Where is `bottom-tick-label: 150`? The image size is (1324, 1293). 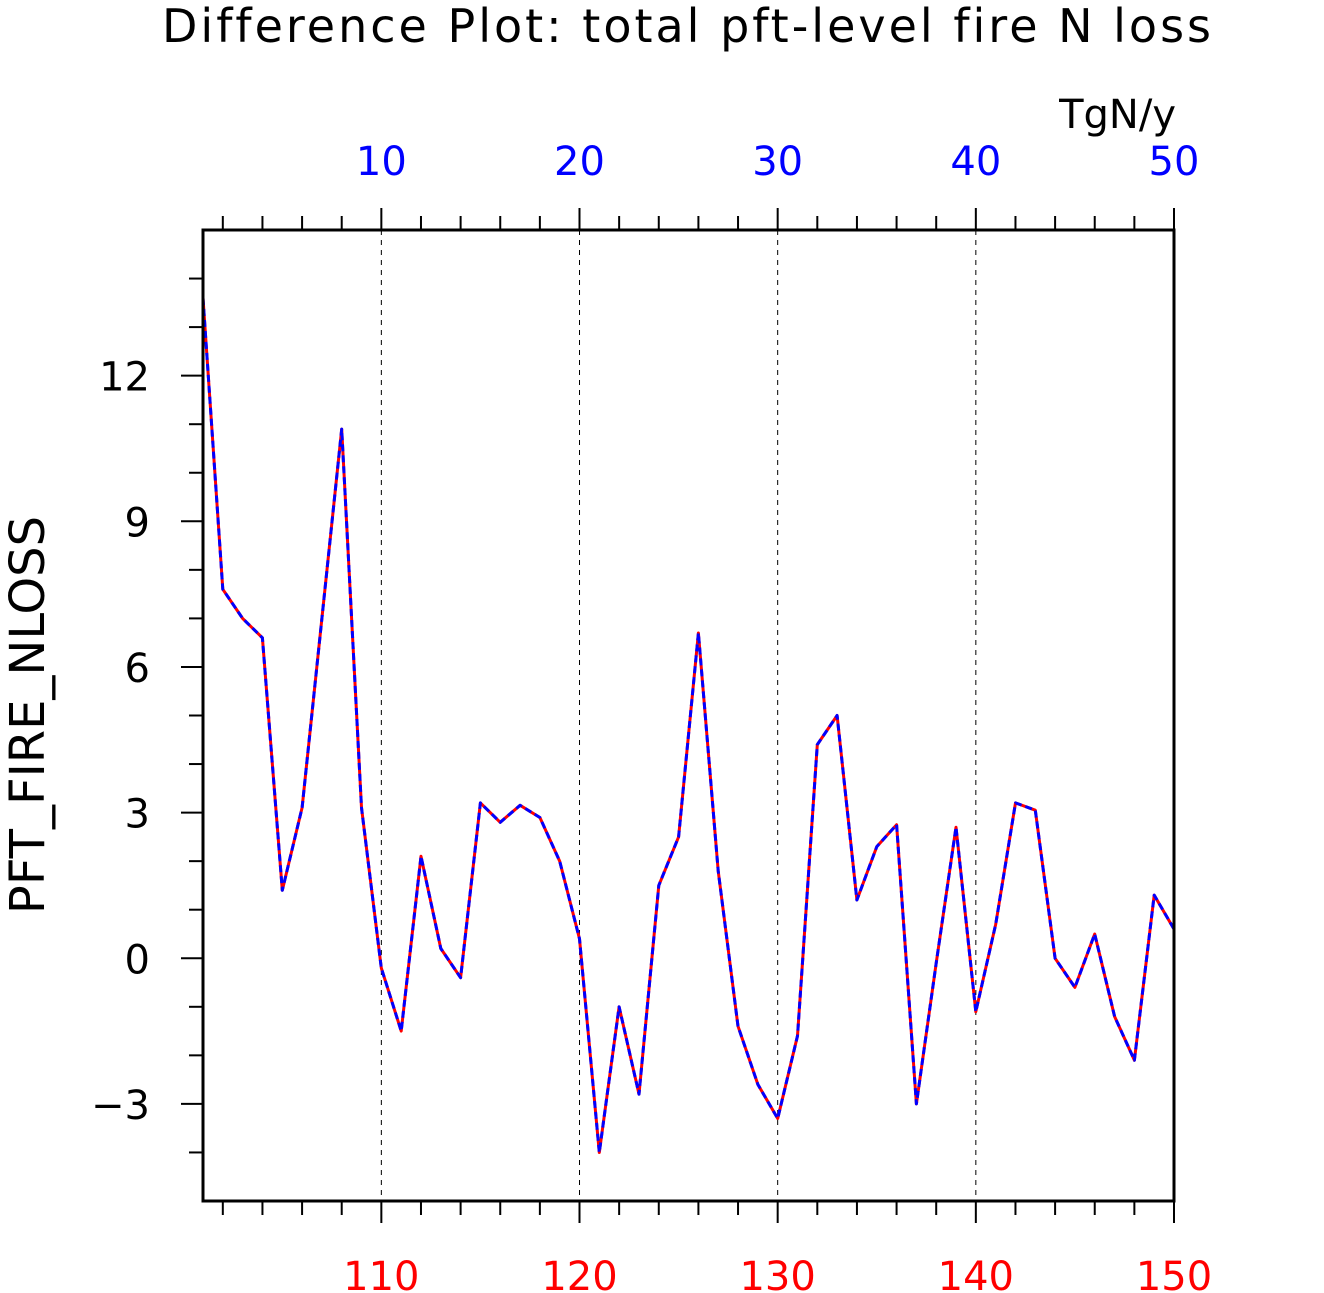
bottom-tick-label: 150 is located at coordinates (1174, 1273).